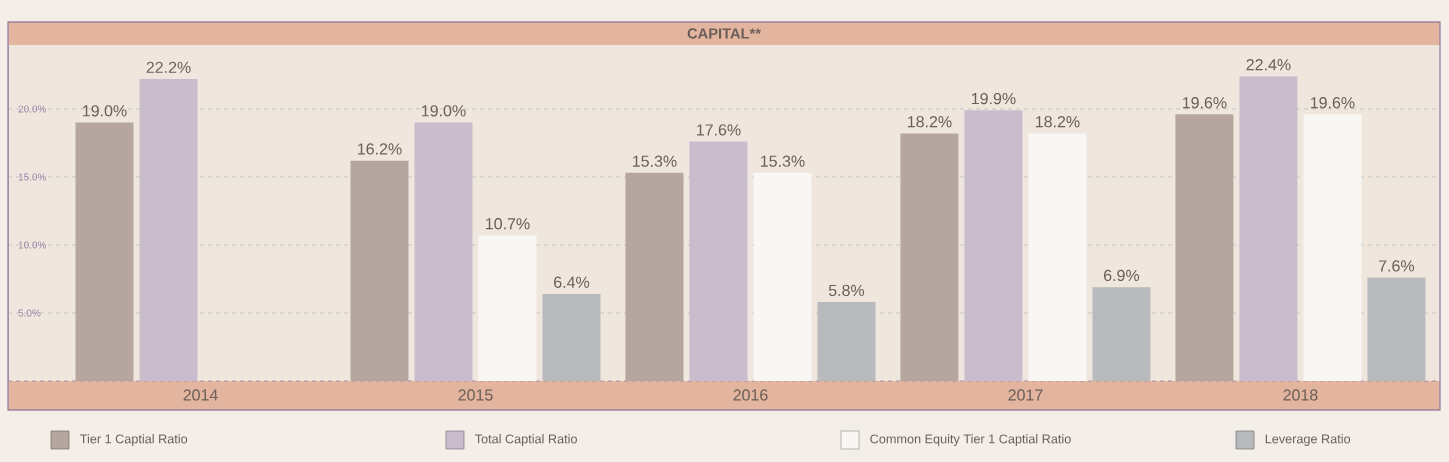  Describe the element at coordinates (846, 290) in the screenshot. I see `data-label: 5.8%` at that location.